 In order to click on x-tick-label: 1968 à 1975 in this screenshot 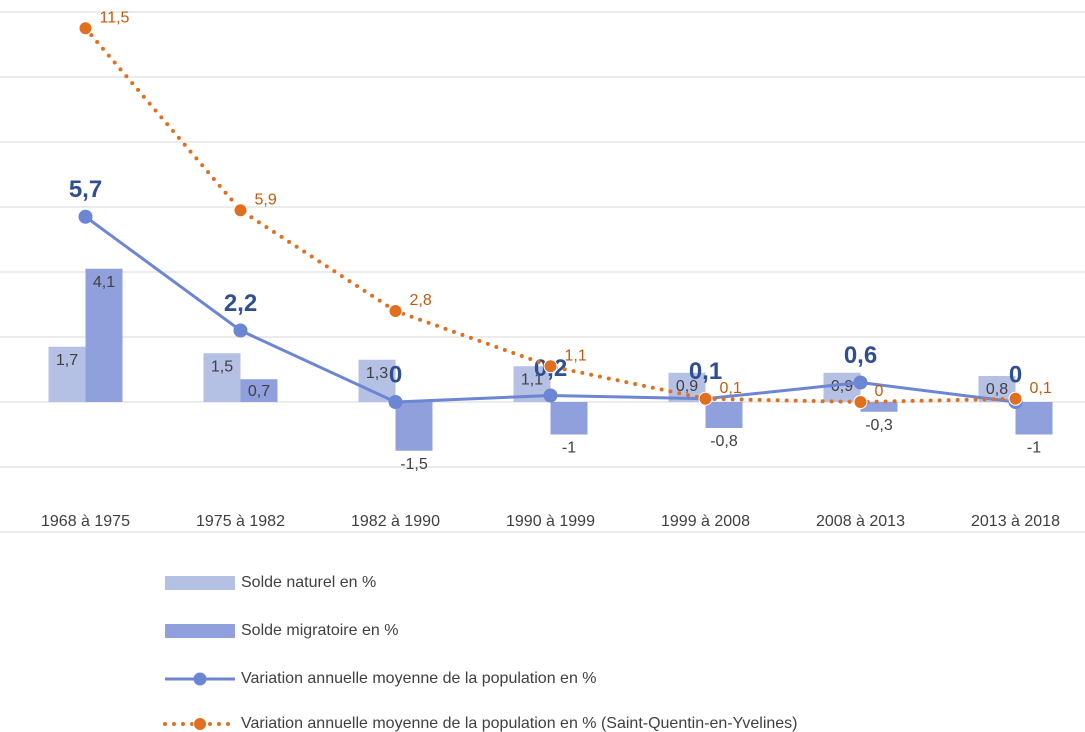, I will do `click(85, 521)`.